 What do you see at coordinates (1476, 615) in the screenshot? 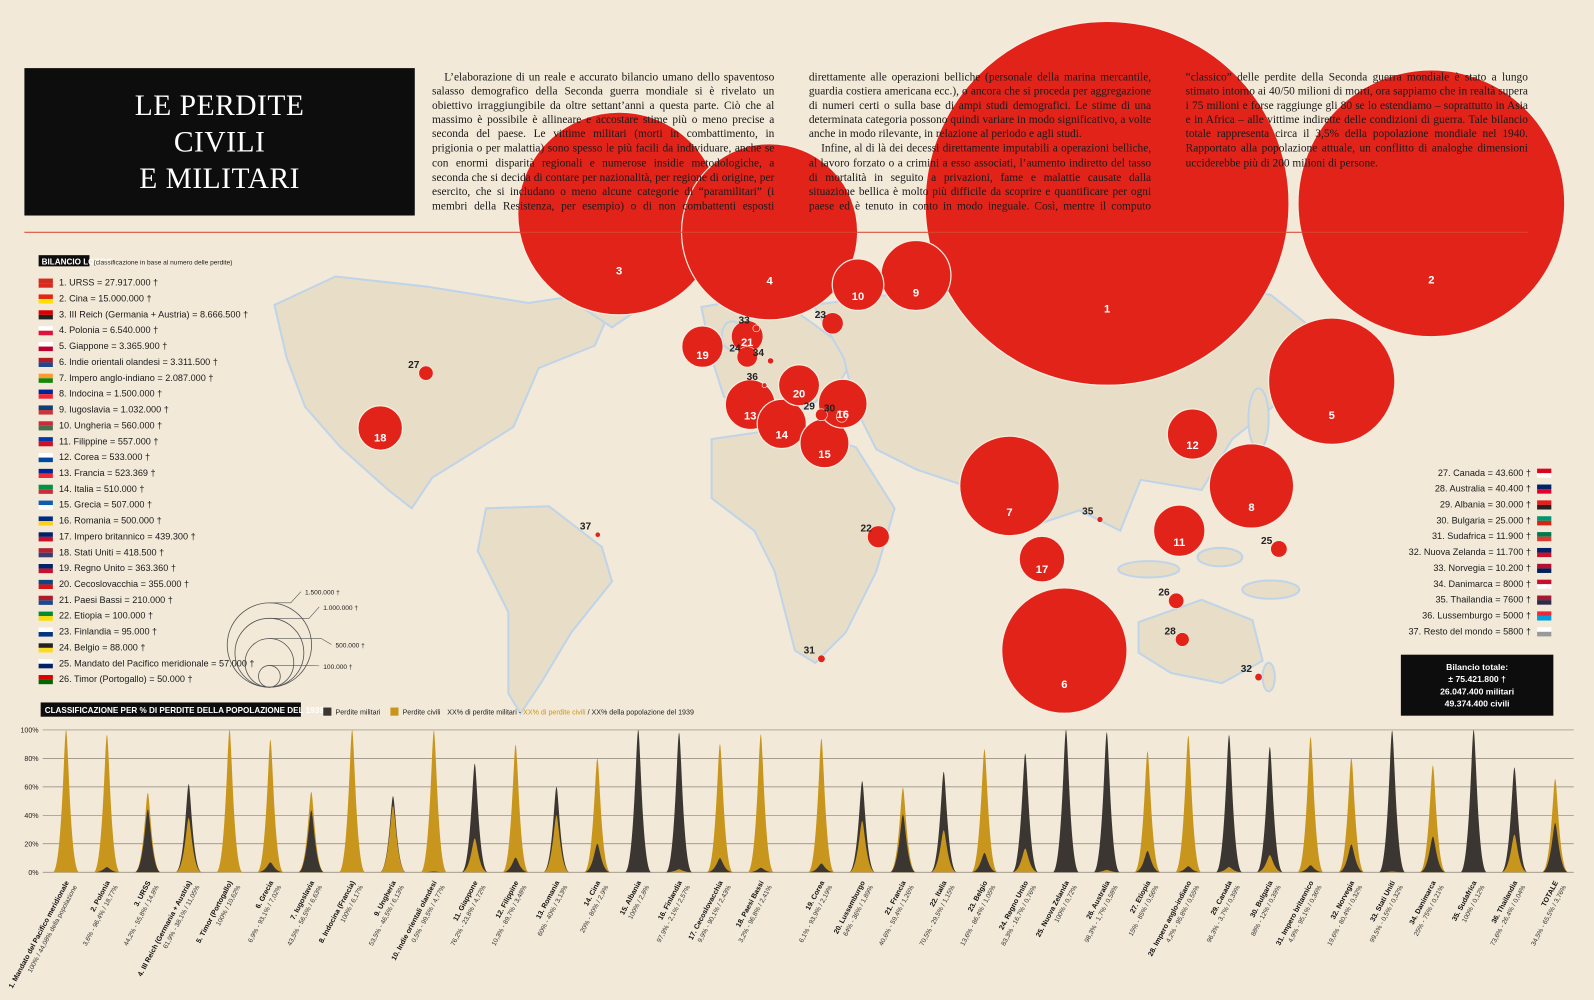
I see `list-item: 36. Lussemburgo = 5000 †` at bounding box center [1476, 615].